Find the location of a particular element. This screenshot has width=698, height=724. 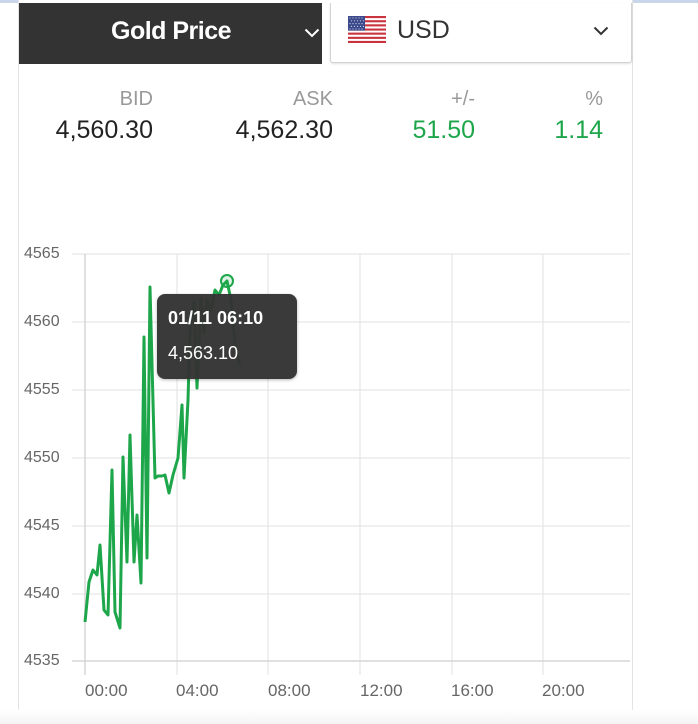

tooltip-date: 01/11 06:10 is located at coordinates (216, 318).